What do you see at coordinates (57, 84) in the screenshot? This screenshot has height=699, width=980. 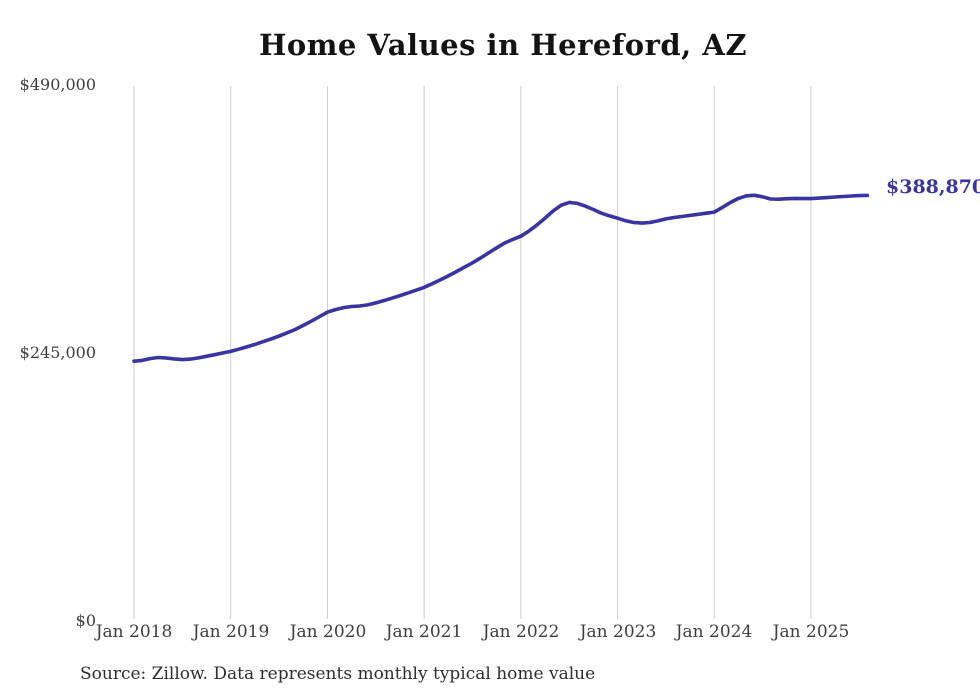 I see `y-axis-tick-490000: $490,000` at bounding box center [57, 84].